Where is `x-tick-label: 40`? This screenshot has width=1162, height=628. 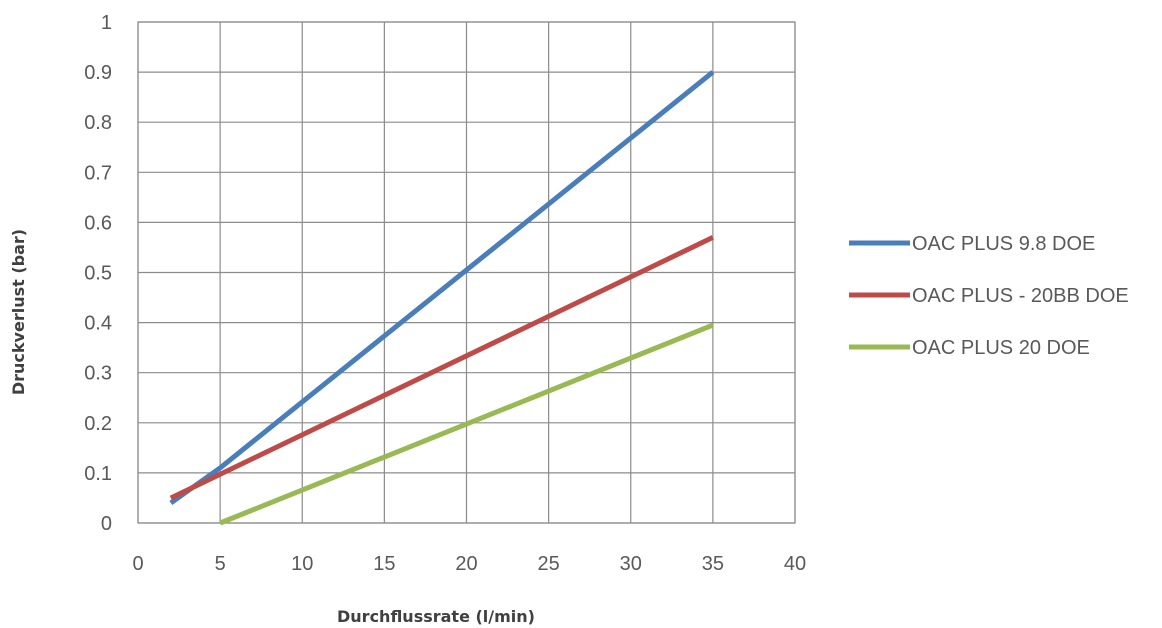
x-tick-label: 40 is located at coordinates (795, 564).